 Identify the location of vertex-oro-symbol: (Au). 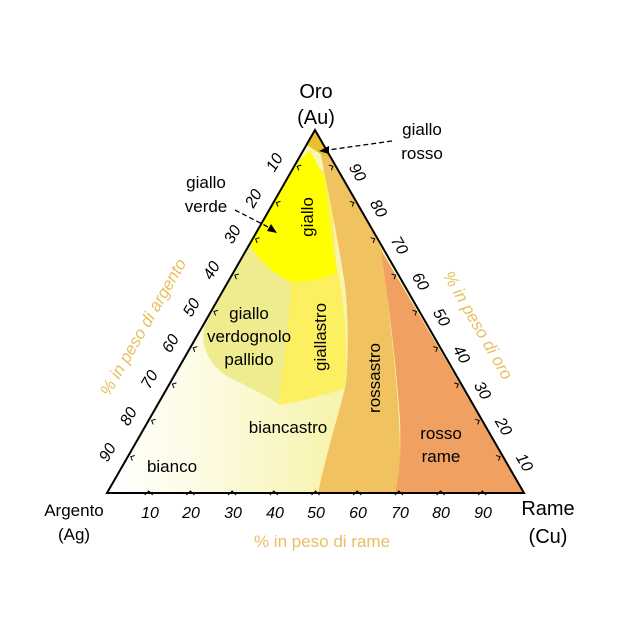
(316, 118).